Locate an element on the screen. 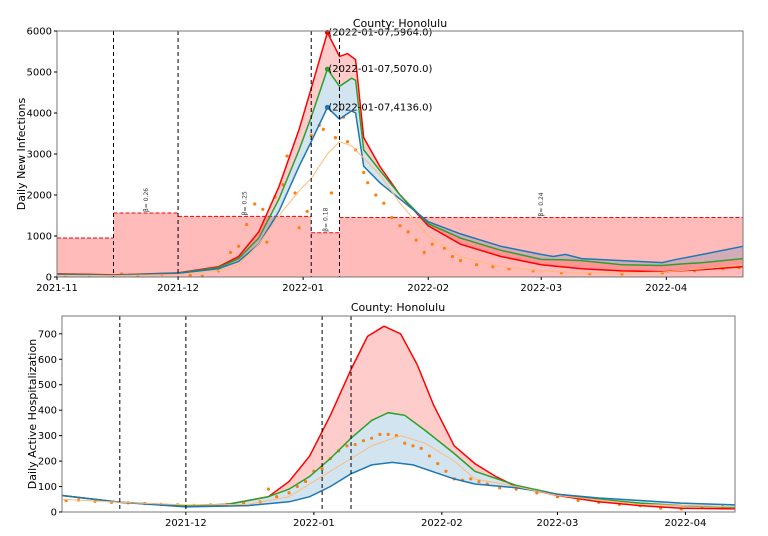 This screenshot has width=768, height=536. x-tick-label: 2022-03 is located at coordinates (541, 288).